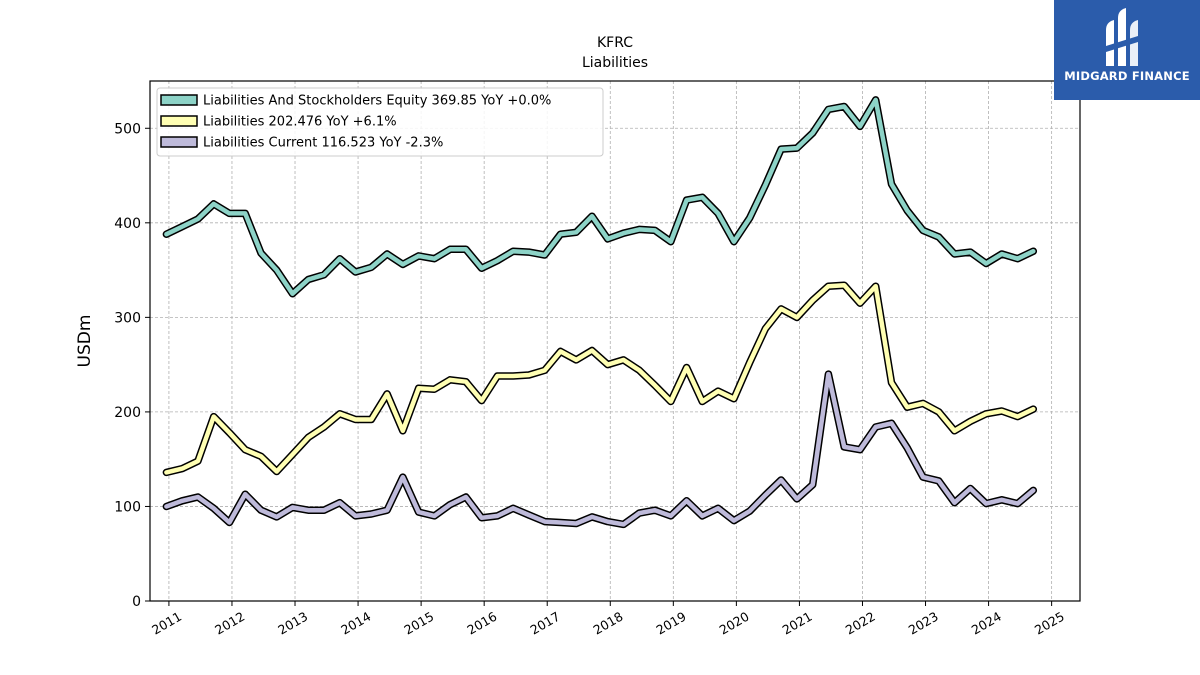  I want to click on brand-logo: MIDGARD FINANCE, so click(1127, 50).